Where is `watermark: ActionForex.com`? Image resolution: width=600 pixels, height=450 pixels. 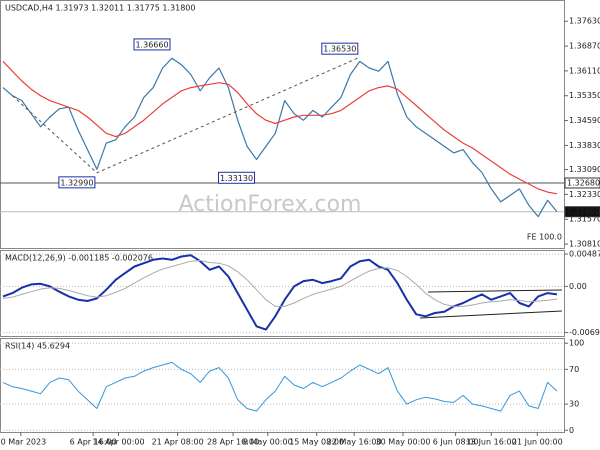
watermark: ActionForex.com is located at coordinates (270, 204).